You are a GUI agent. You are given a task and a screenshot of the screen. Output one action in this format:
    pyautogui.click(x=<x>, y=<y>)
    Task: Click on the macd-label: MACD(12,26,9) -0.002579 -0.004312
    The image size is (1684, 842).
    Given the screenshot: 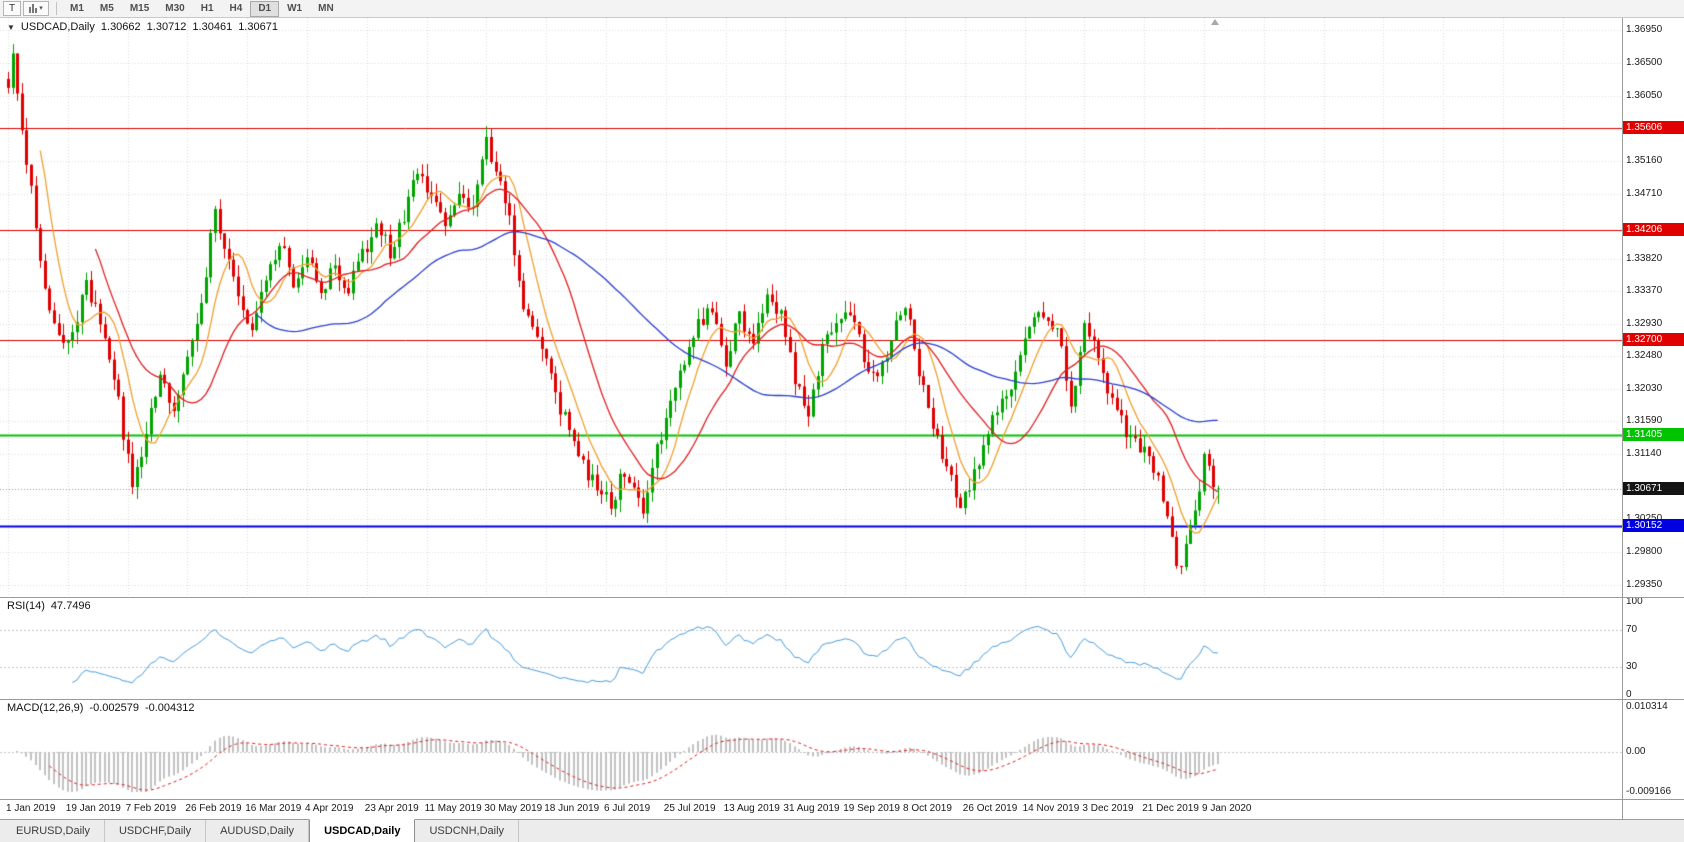 What is the action you would take?
    pyautogui.click(x=101, y=708)
    